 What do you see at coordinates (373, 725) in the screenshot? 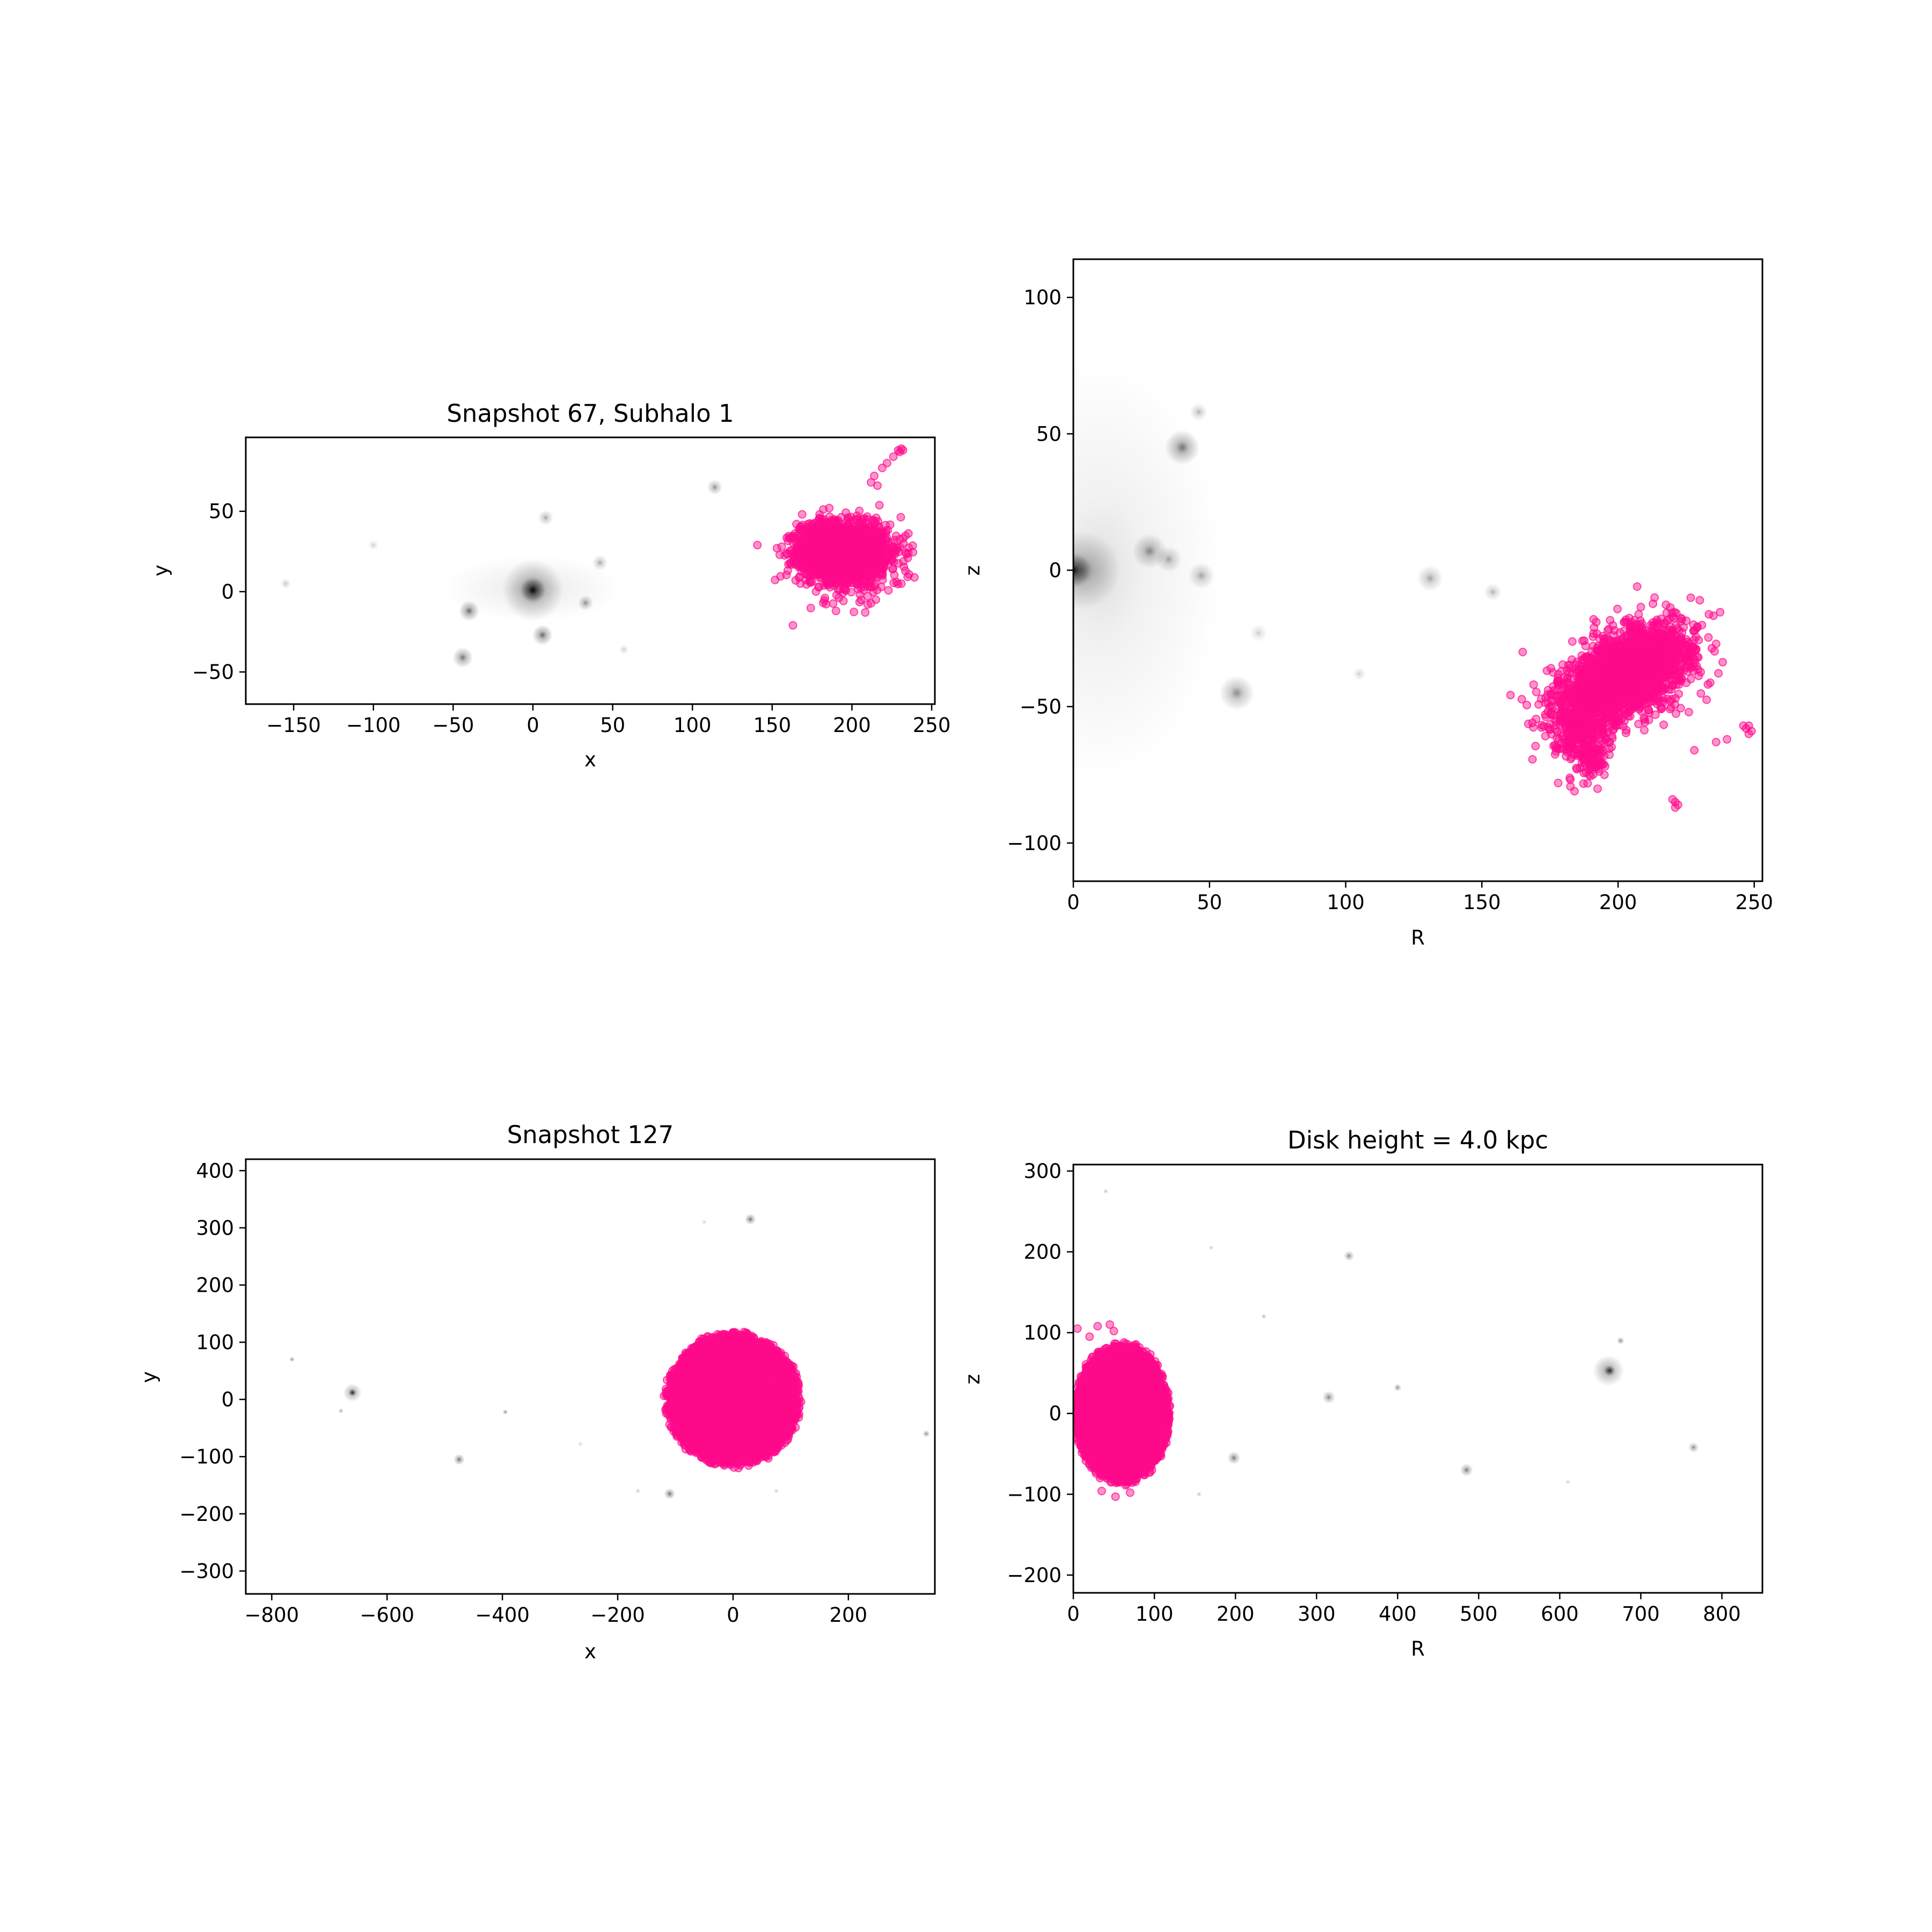
I see `x-tick-label: −100` at bounding box center [373, 725].